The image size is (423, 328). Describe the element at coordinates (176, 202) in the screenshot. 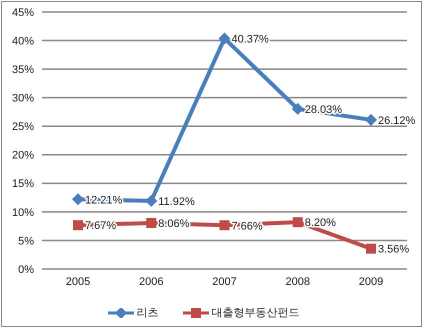

I see `data-label: 11.92%` at that location.